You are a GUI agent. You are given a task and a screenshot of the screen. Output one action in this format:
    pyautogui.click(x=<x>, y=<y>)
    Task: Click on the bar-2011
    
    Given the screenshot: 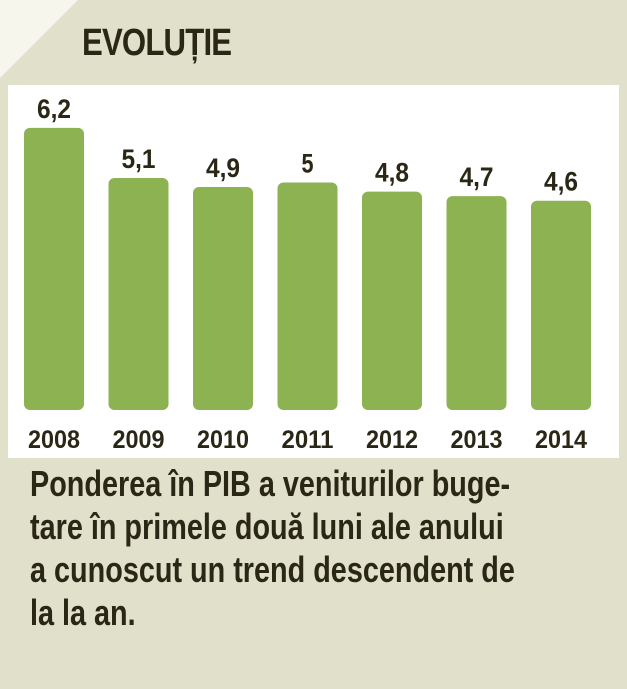 What is the action you would take?
    pyautogui.click(x=307, y=296)
    